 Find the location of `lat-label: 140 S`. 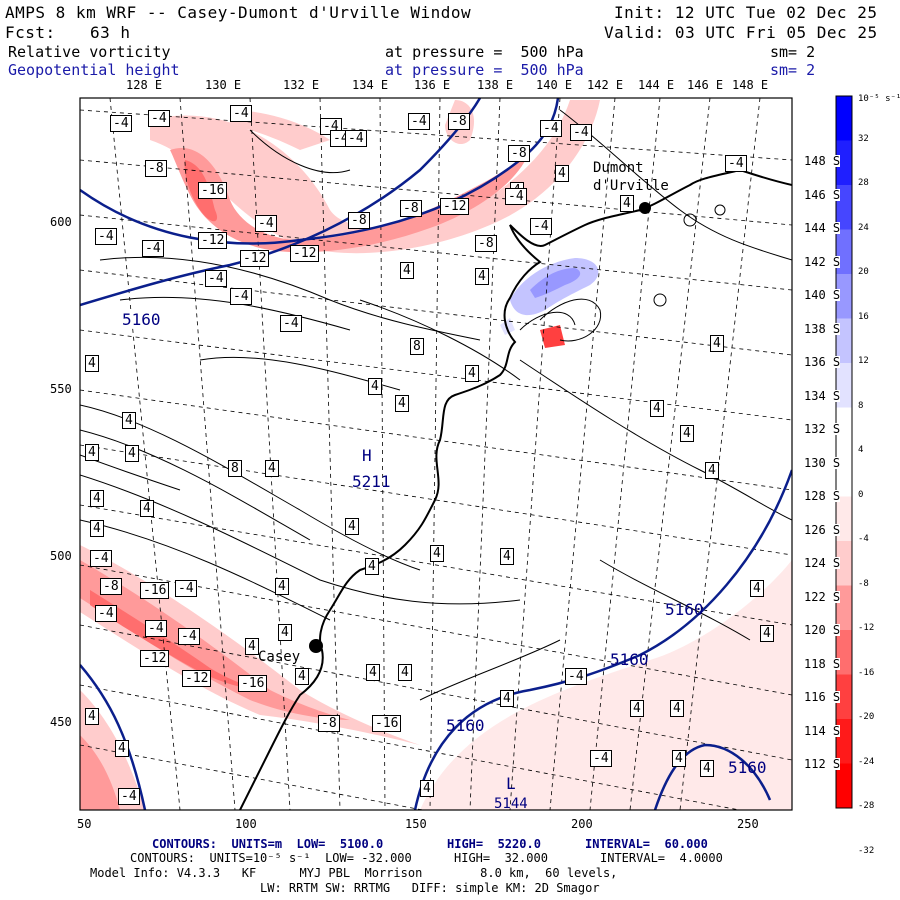

lat-label: 140 S is located at coordinates (822, 295).